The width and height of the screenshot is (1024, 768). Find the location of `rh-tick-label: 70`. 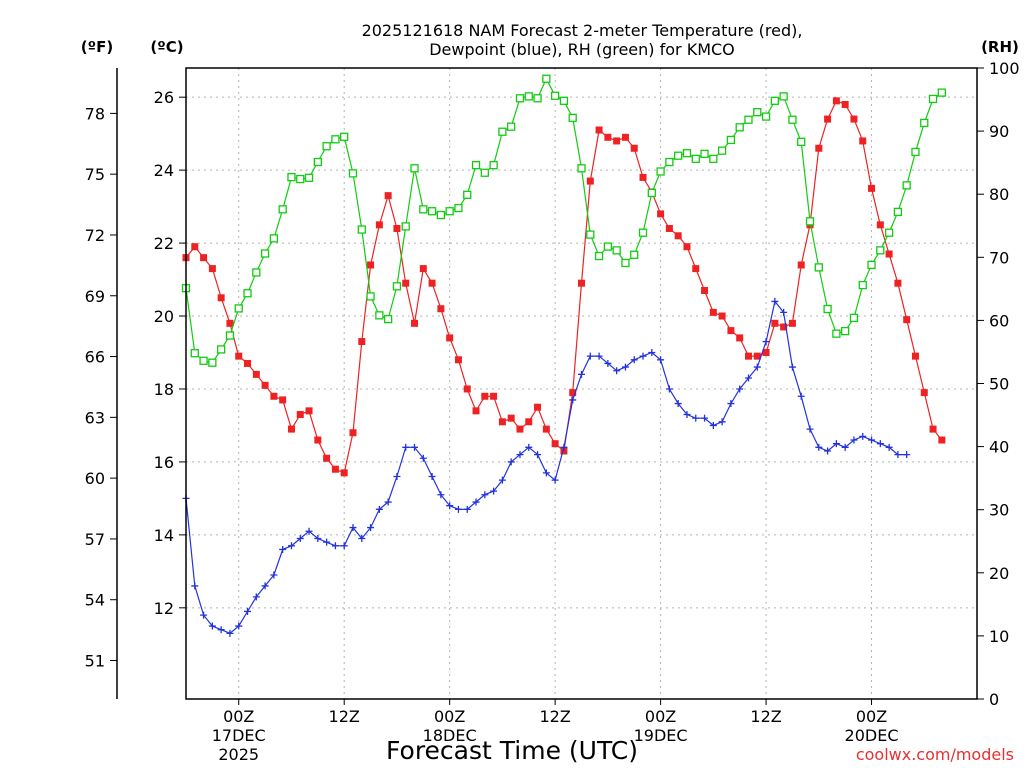

rh-tick-label: 70 is located at coordinates (999, 257).